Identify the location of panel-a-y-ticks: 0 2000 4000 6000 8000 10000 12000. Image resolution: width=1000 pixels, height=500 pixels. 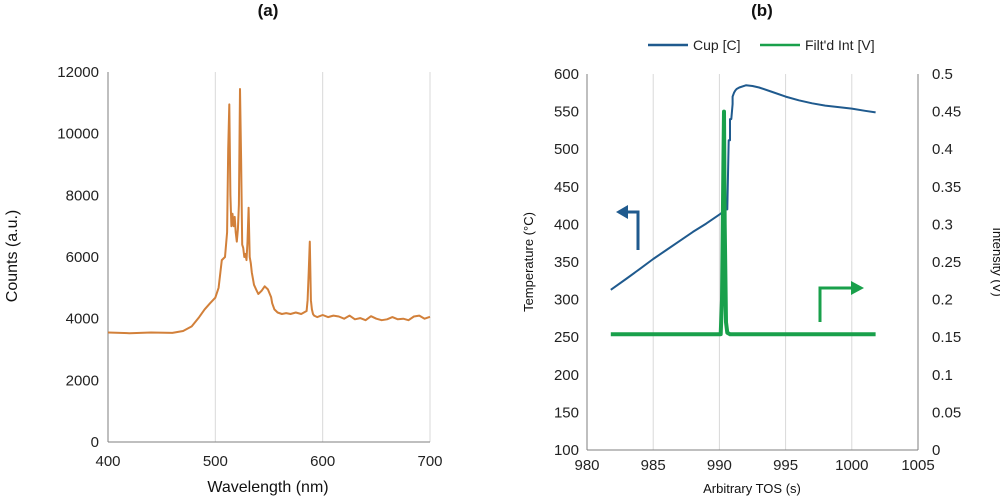
(78, 257).